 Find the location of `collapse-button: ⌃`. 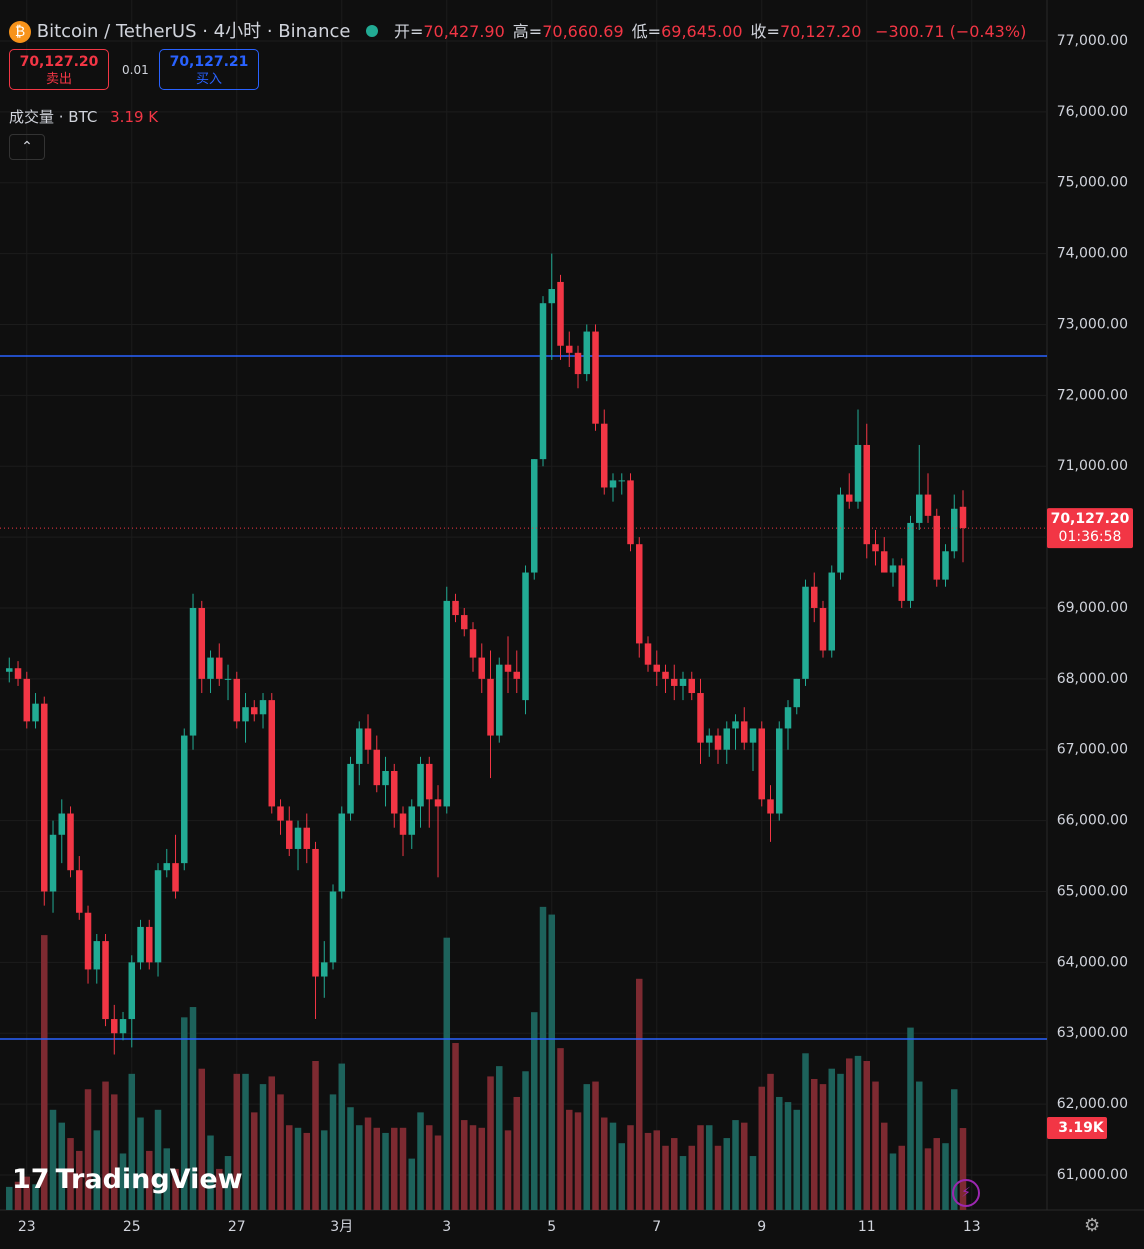

collapse-button: ⌃ is located at coordinates (27, 147).